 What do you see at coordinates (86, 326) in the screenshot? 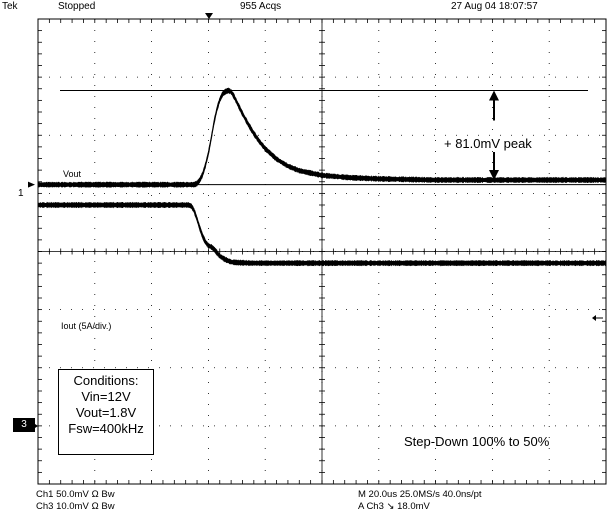
I see `iout-label: Iout (5A/div.)` at bounding box center [86, 326].